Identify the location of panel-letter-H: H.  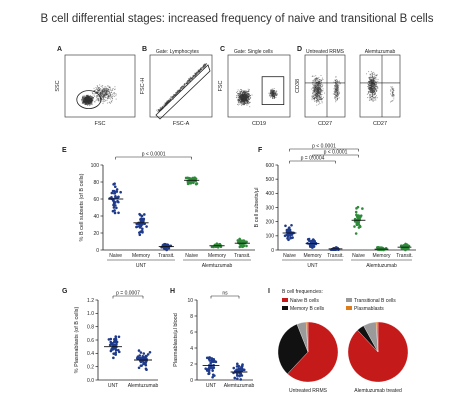
(172, 291).